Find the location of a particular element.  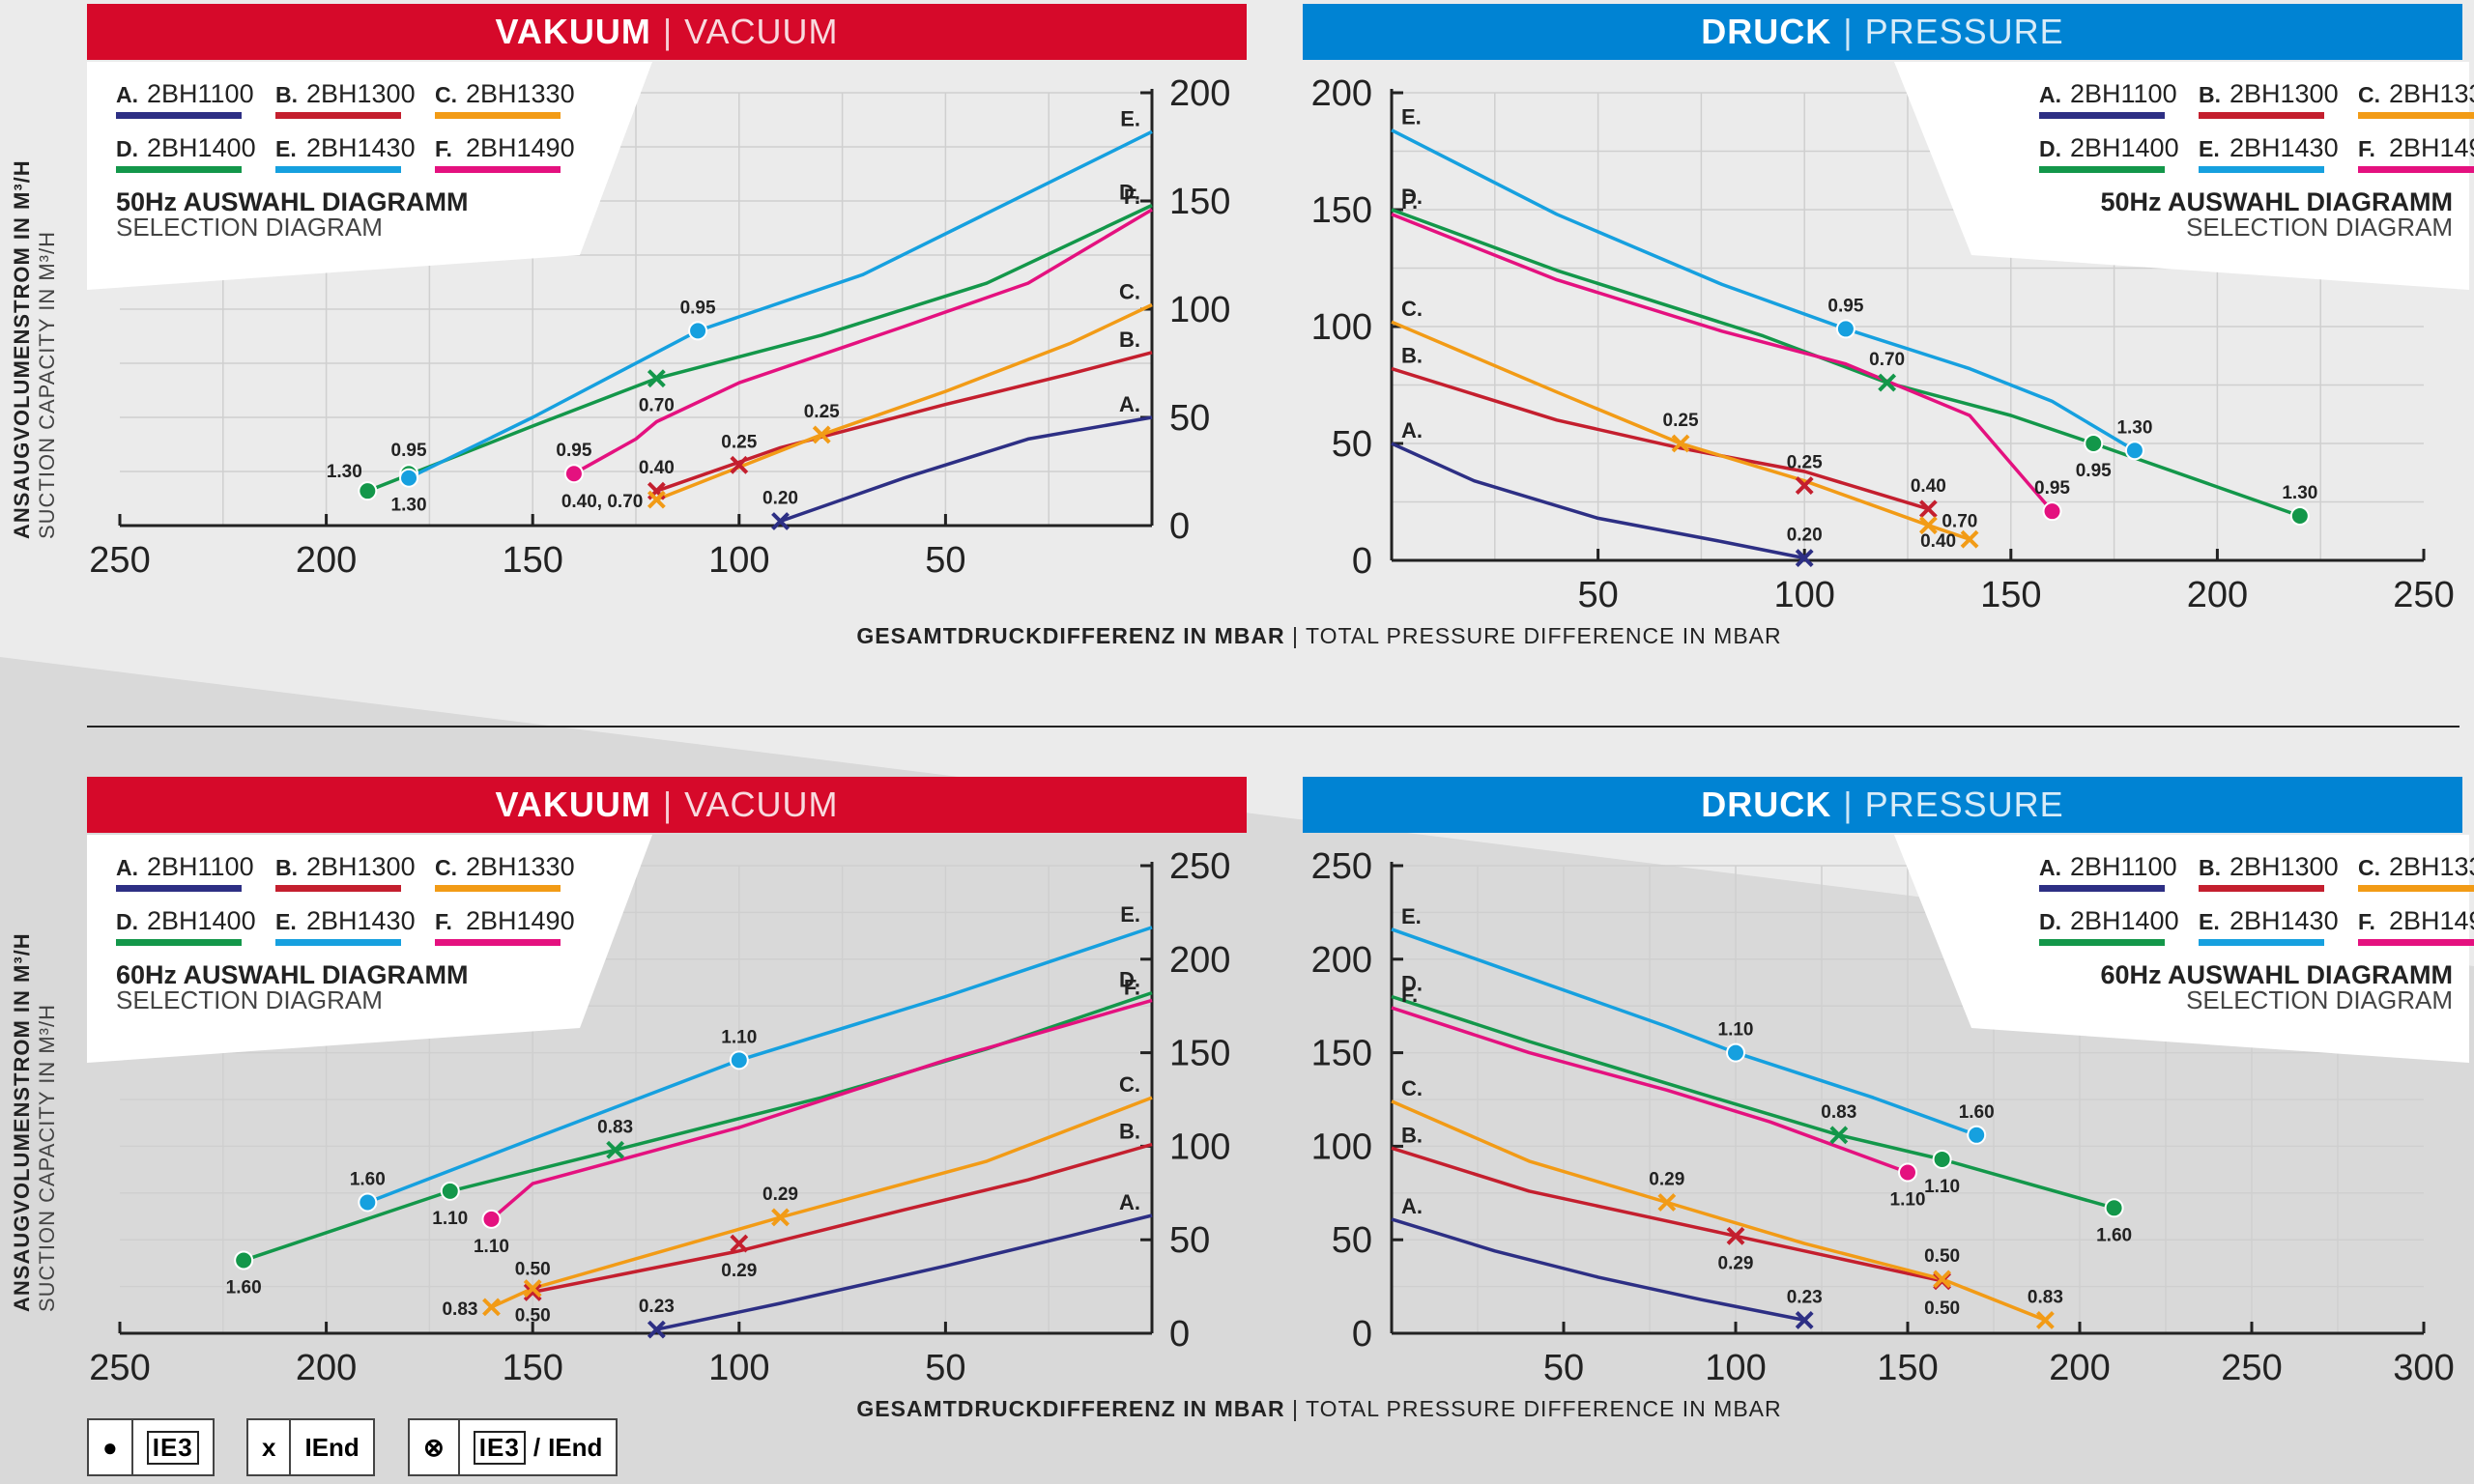

legend-letter-B: B. is located at coordinates (287, 867).